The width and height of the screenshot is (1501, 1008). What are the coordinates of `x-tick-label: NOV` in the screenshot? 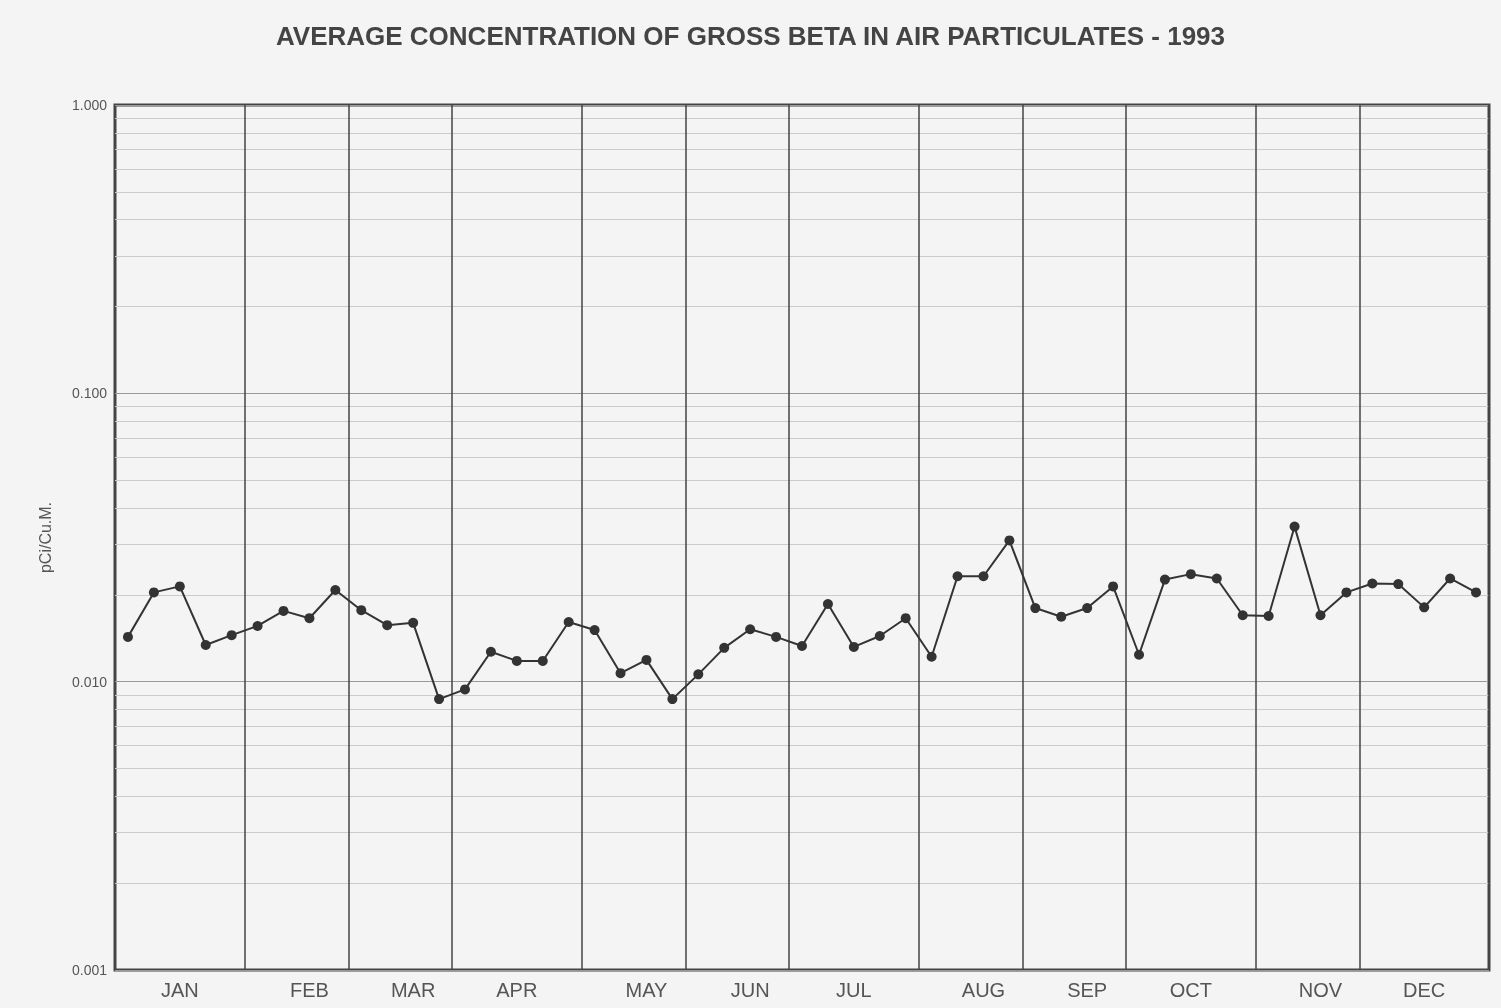 It's located at (1320, 990).